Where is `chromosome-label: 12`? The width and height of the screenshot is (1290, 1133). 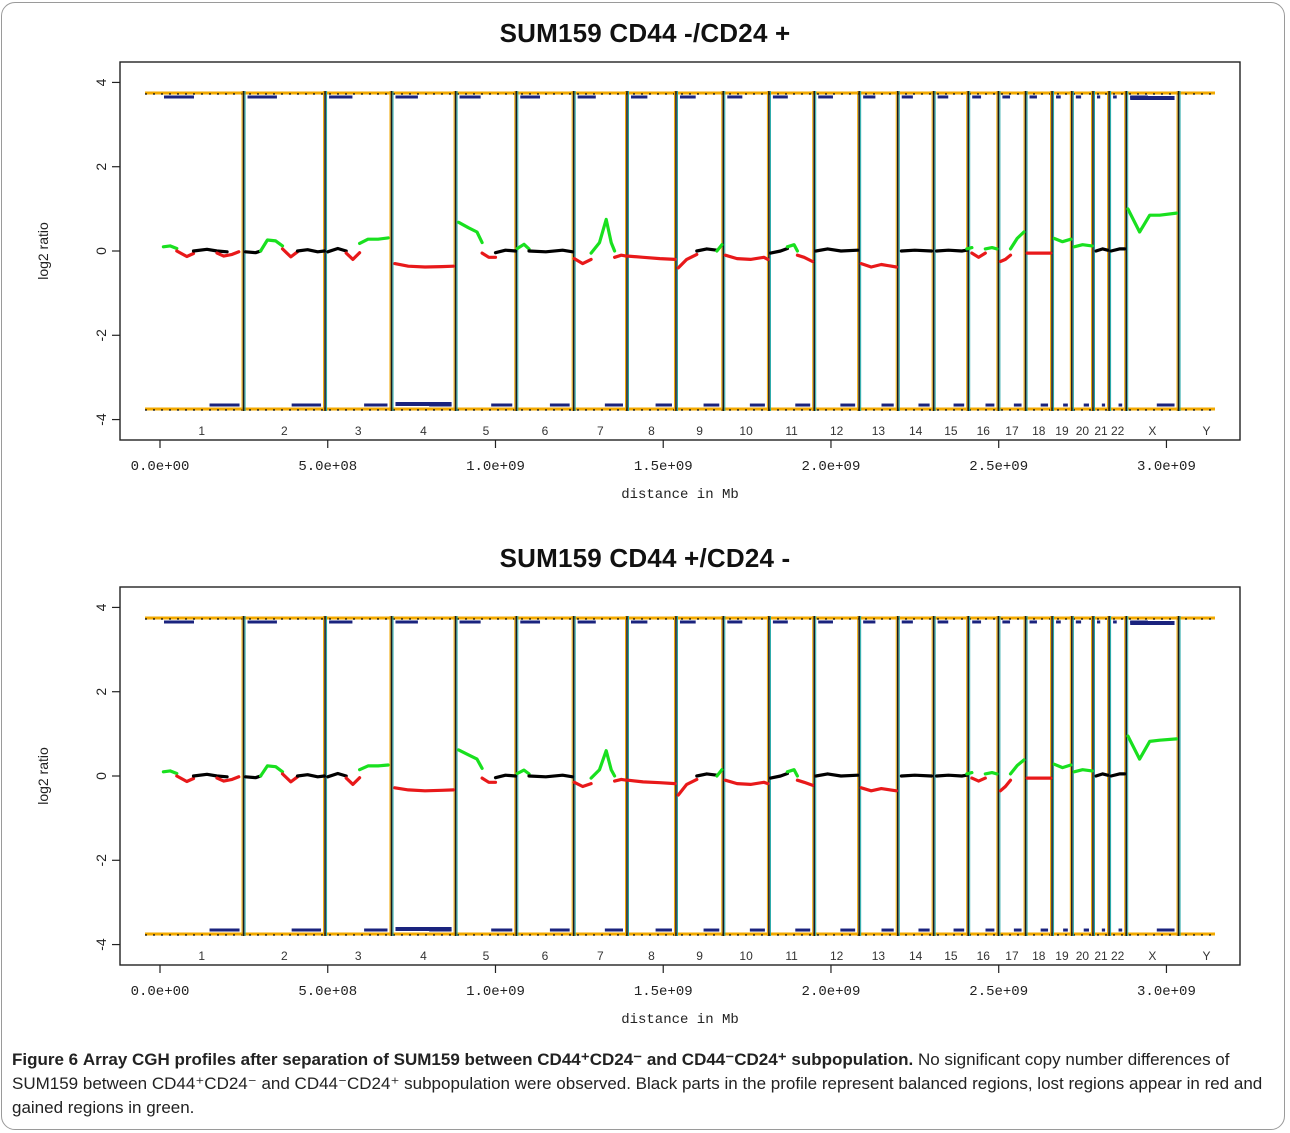 chromosome-label: 12 is located at coordinates (837, 431).